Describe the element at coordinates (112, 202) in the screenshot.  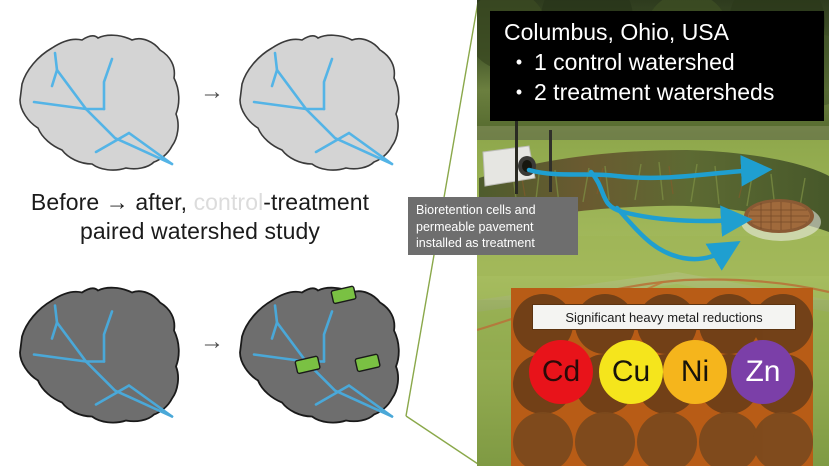
I see `caption-before: Before → after,` at that location.